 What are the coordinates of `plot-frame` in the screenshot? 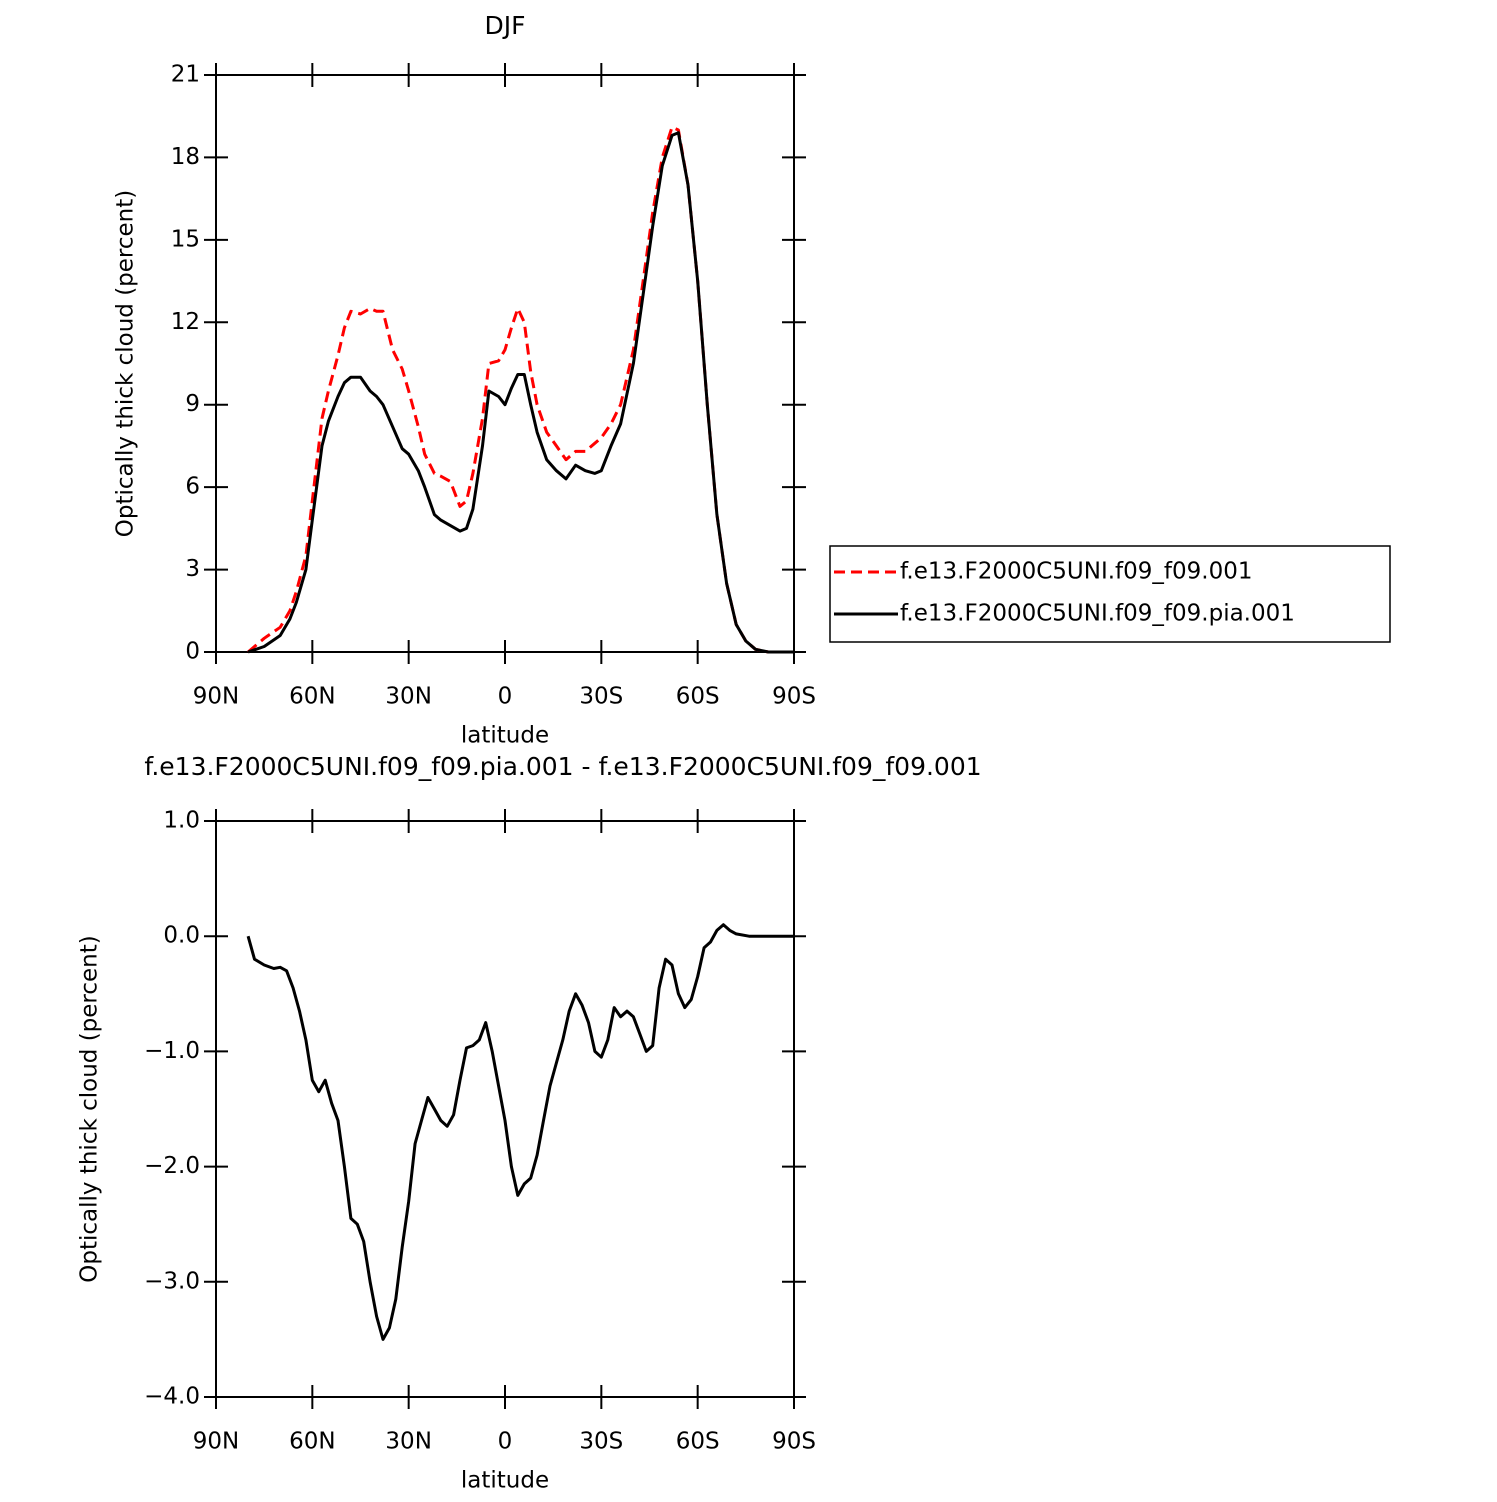 It's located at (505, 1109).